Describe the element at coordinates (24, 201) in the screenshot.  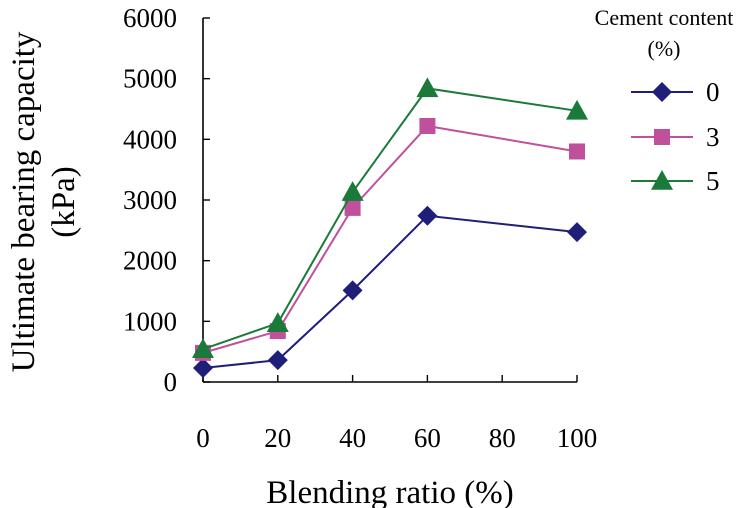
I see `y-axis-title-line1: Ultimate bearing capacity` at that location.